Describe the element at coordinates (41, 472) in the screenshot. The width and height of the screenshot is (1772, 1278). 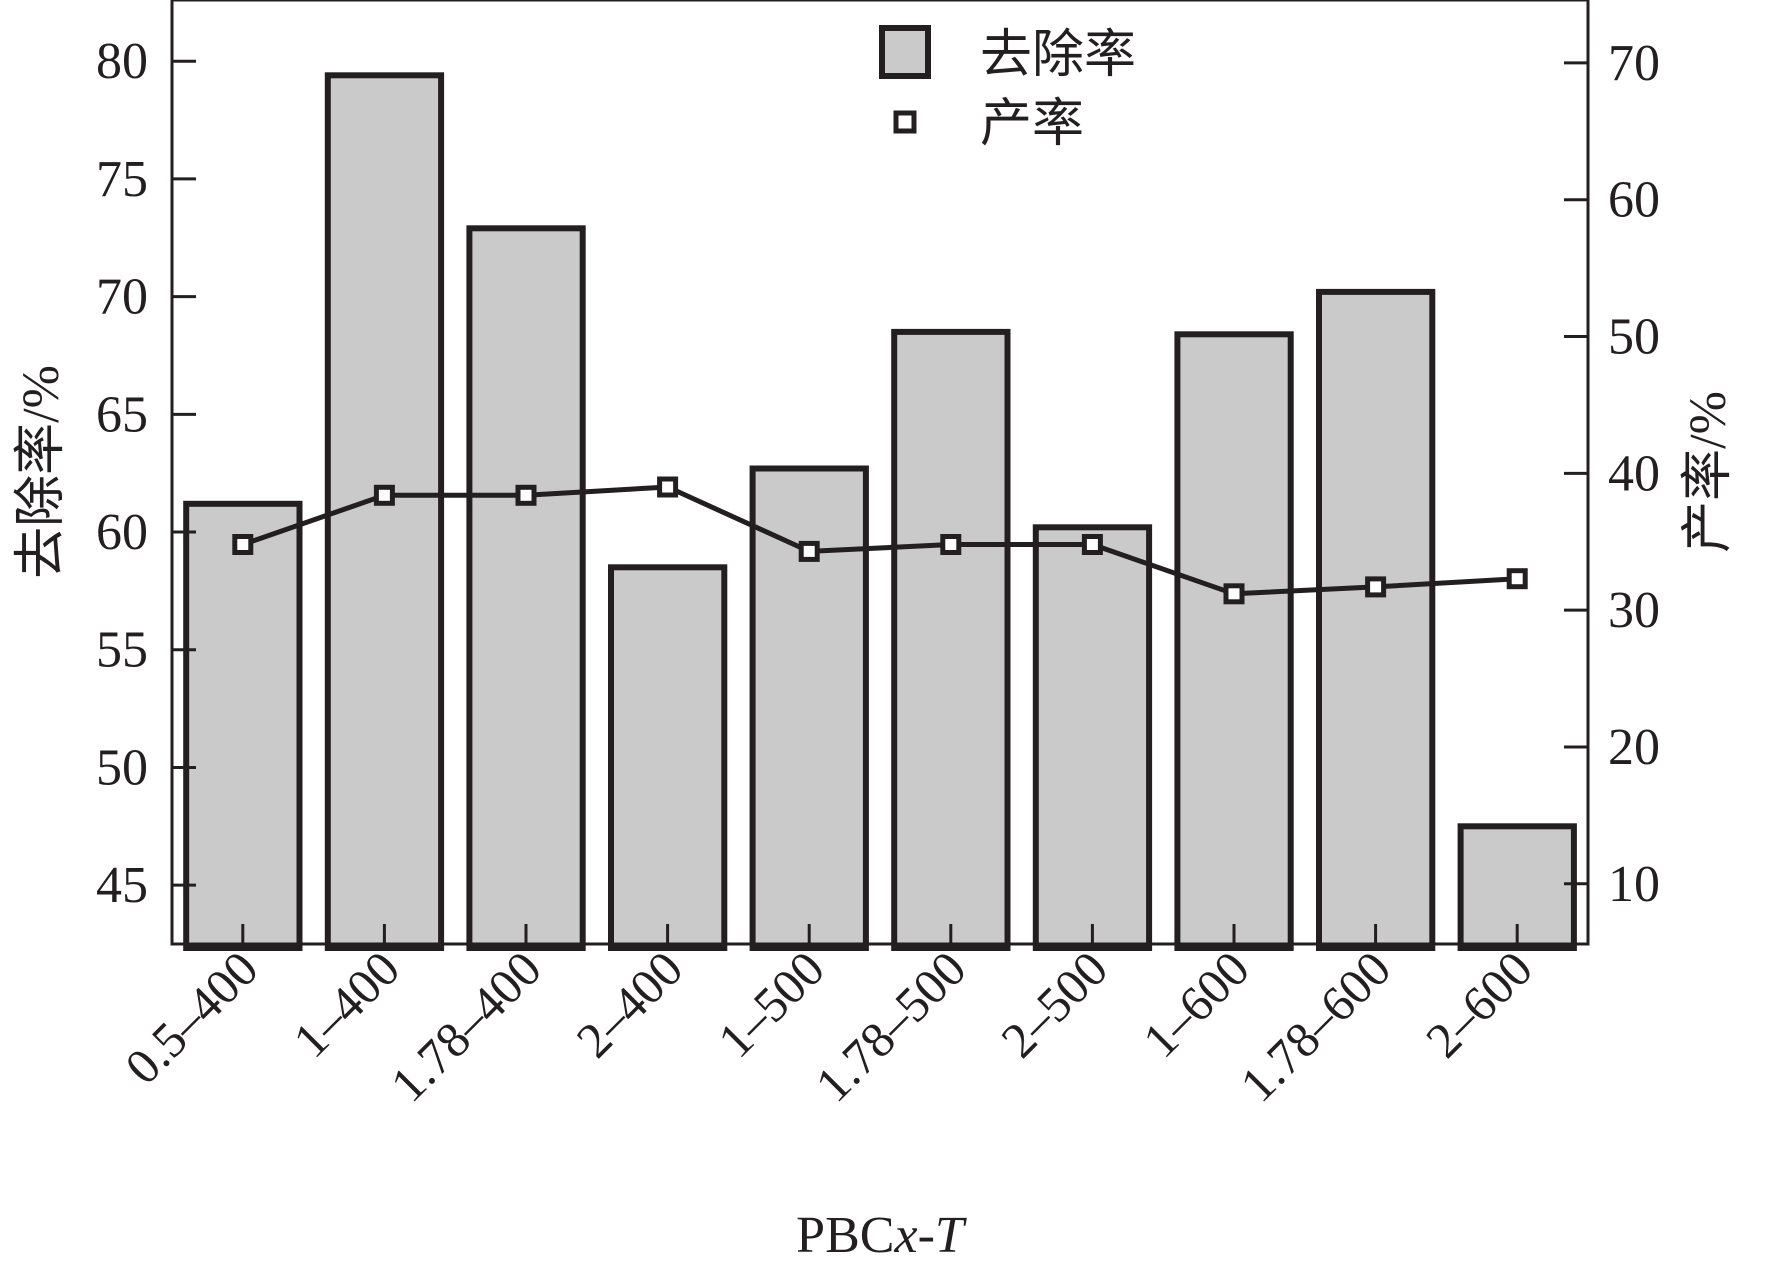
I see `y-axis-title-left: 去除率/%` at that location.